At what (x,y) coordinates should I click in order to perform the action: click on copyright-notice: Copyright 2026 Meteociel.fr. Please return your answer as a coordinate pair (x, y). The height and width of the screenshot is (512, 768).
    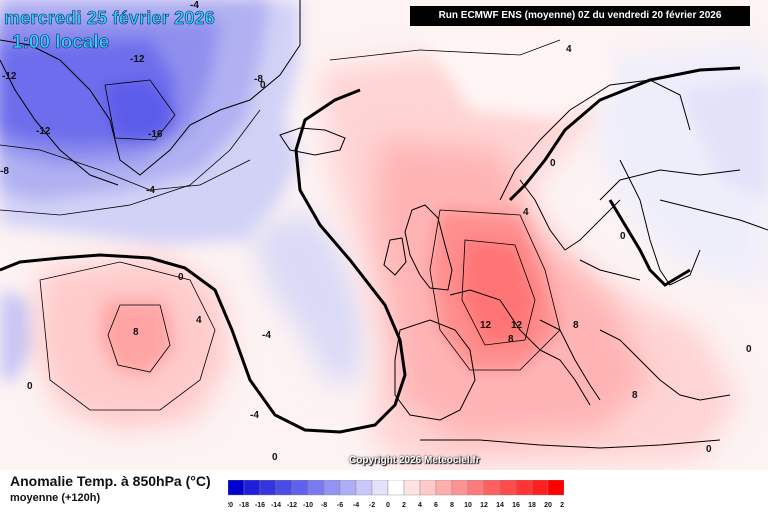
    Looking at the image, I should click on (414, 460).